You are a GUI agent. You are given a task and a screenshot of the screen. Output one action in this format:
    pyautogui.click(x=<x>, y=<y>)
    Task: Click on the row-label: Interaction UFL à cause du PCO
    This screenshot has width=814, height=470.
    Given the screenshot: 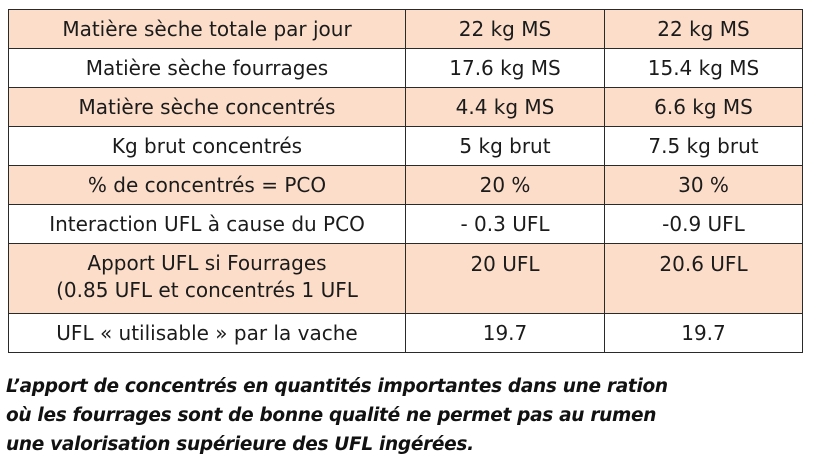 What is the action you would take?
    pyautogui.click(x=207, y=224)
    